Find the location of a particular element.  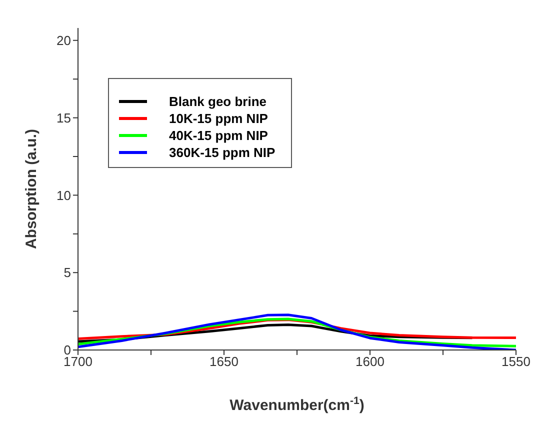

legend-label: 10K-15 ppm NIP is located at coordinates (218, 118).